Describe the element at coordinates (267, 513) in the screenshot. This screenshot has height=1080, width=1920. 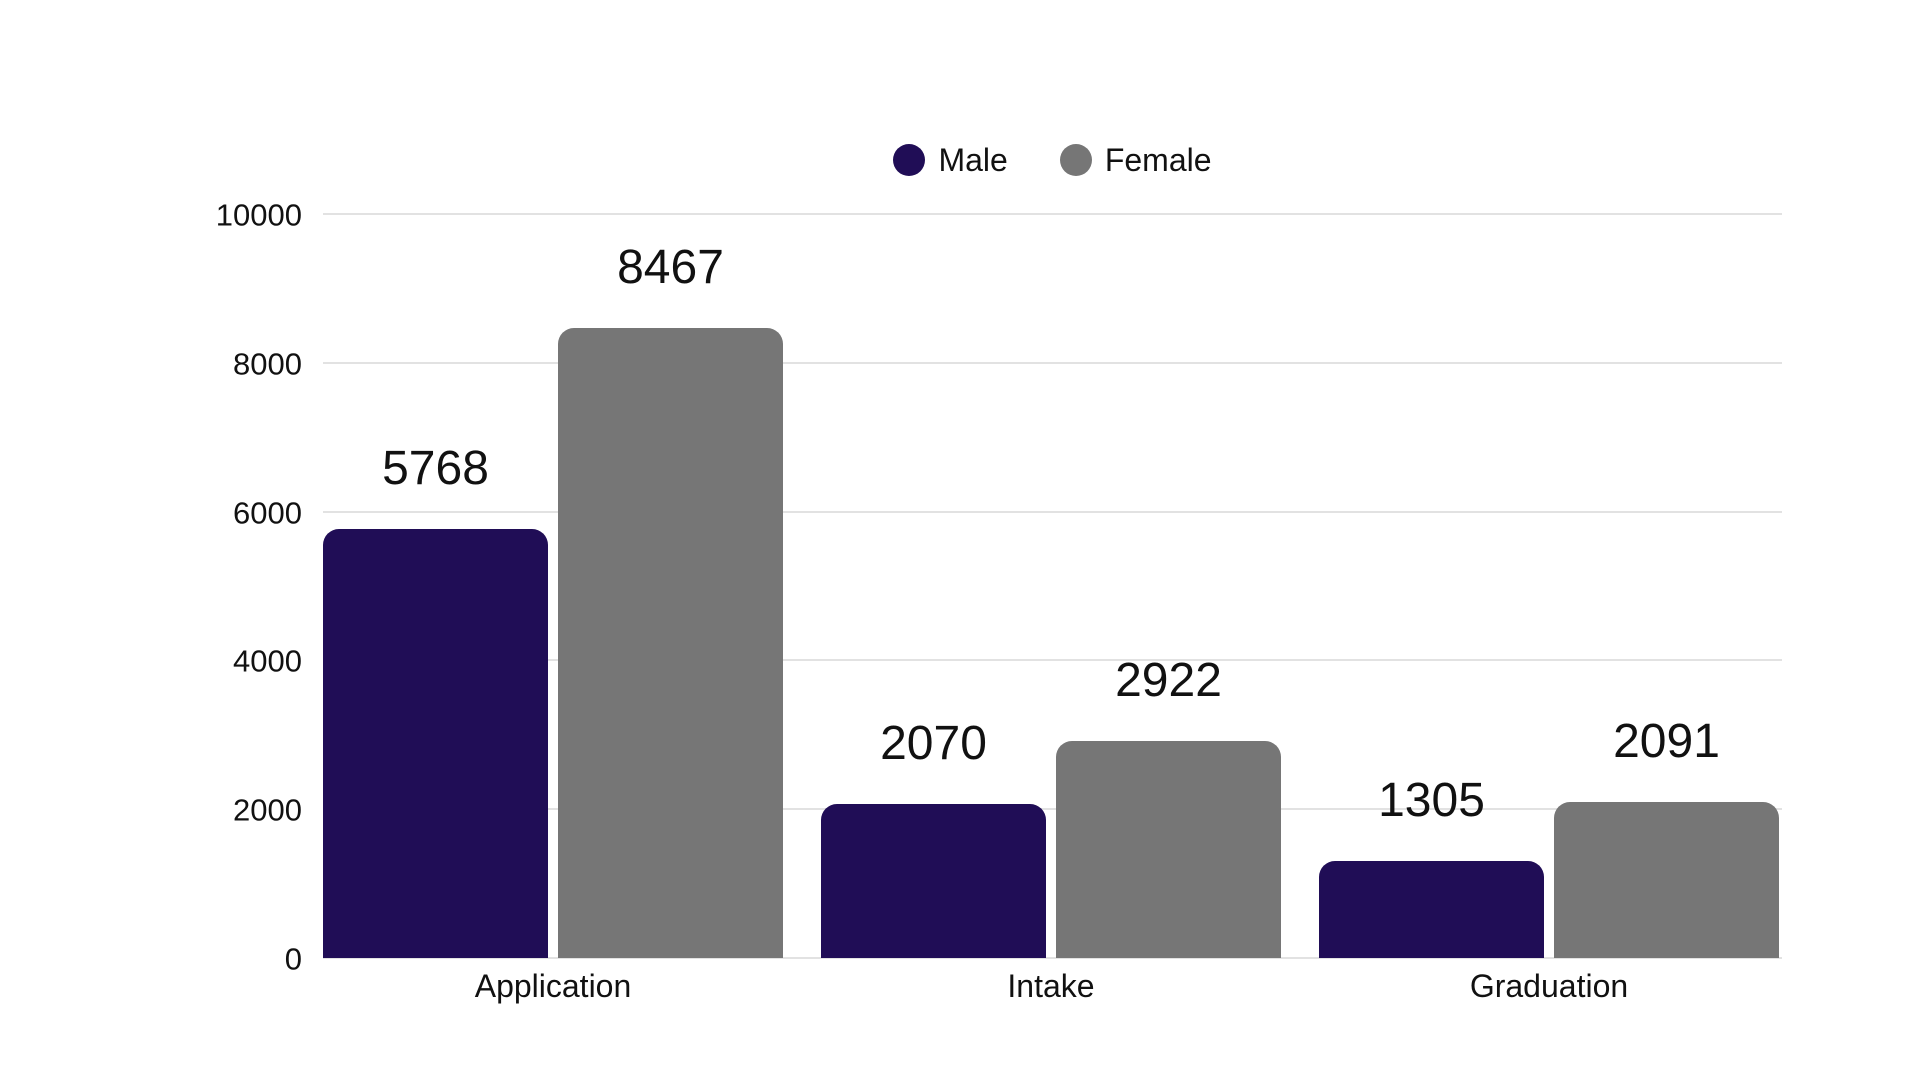
I see `y-tick-label-6000: 6000` at that location.